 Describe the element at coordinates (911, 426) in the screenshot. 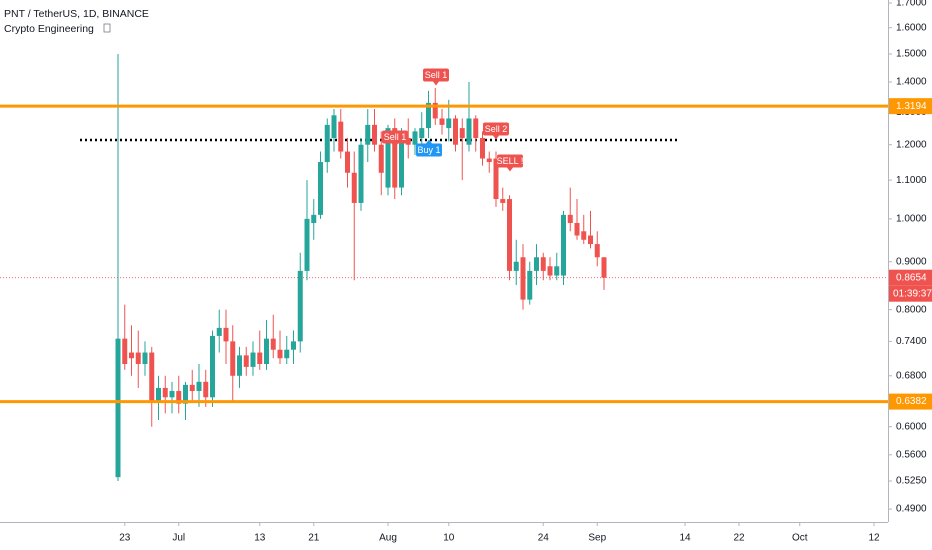

I see `y-tick-label: 0.6000` at that location.